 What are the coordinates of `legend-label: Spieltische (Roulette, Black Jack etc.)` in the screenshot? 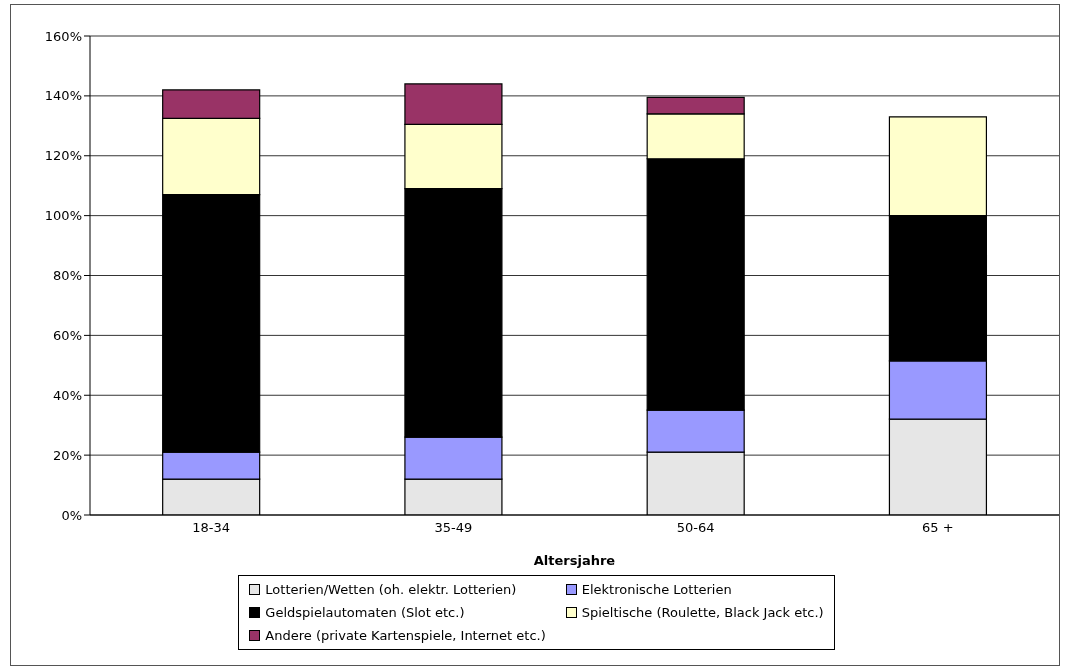 It's located at (702, 612).